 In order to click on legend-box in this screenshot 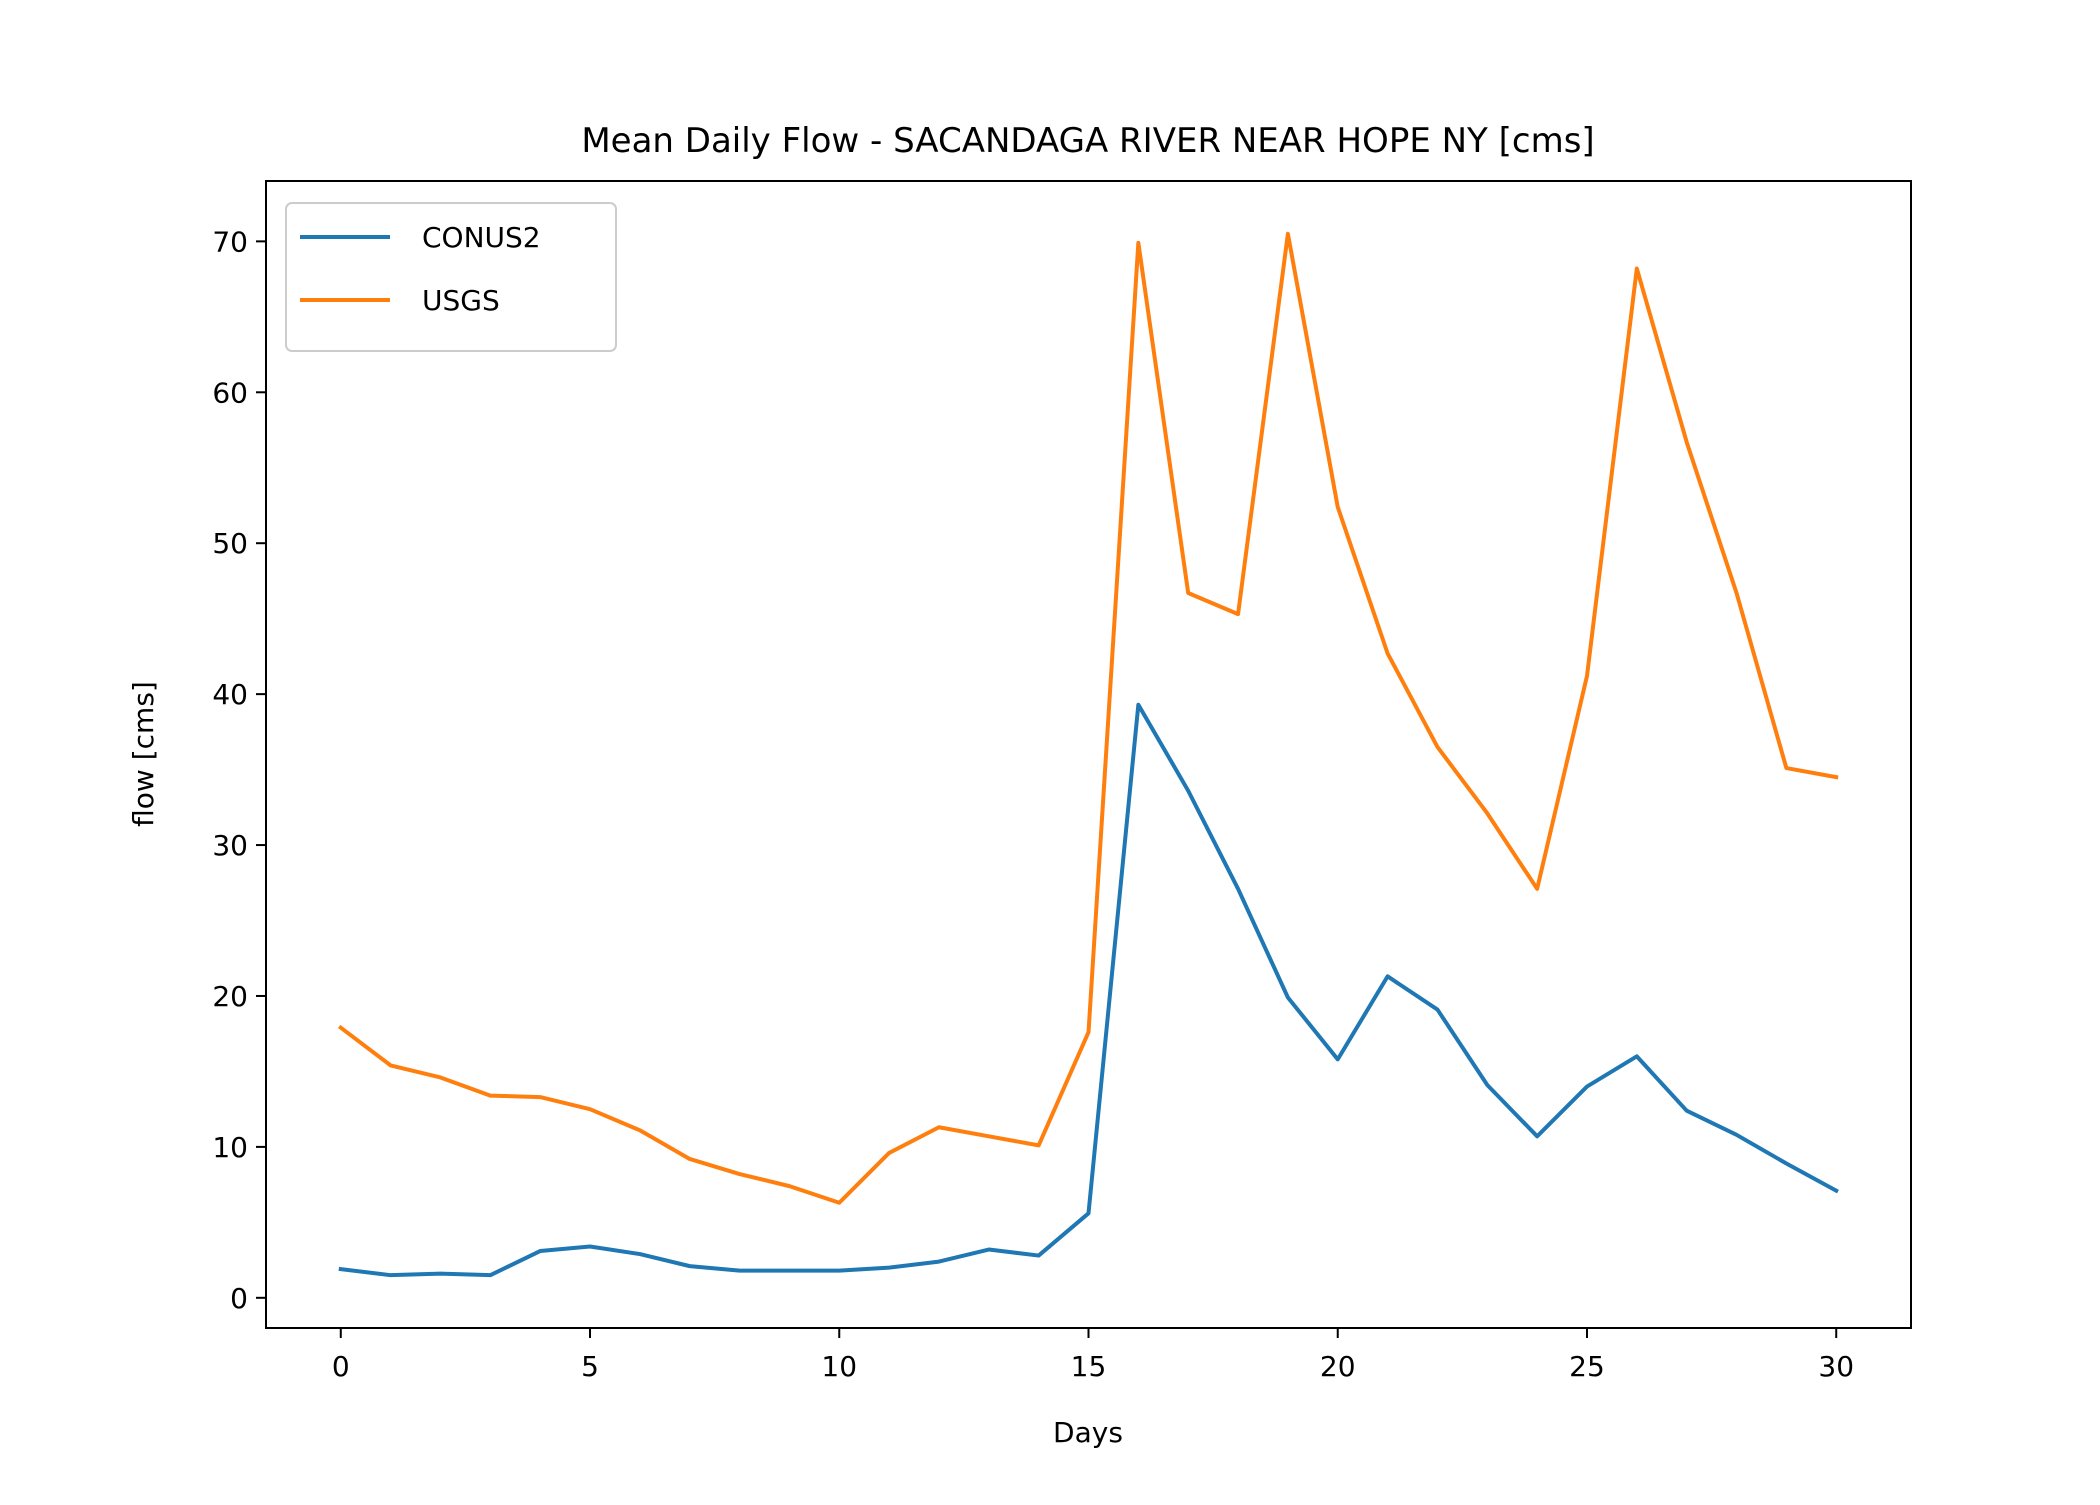, I will do `click(451, 277)`.